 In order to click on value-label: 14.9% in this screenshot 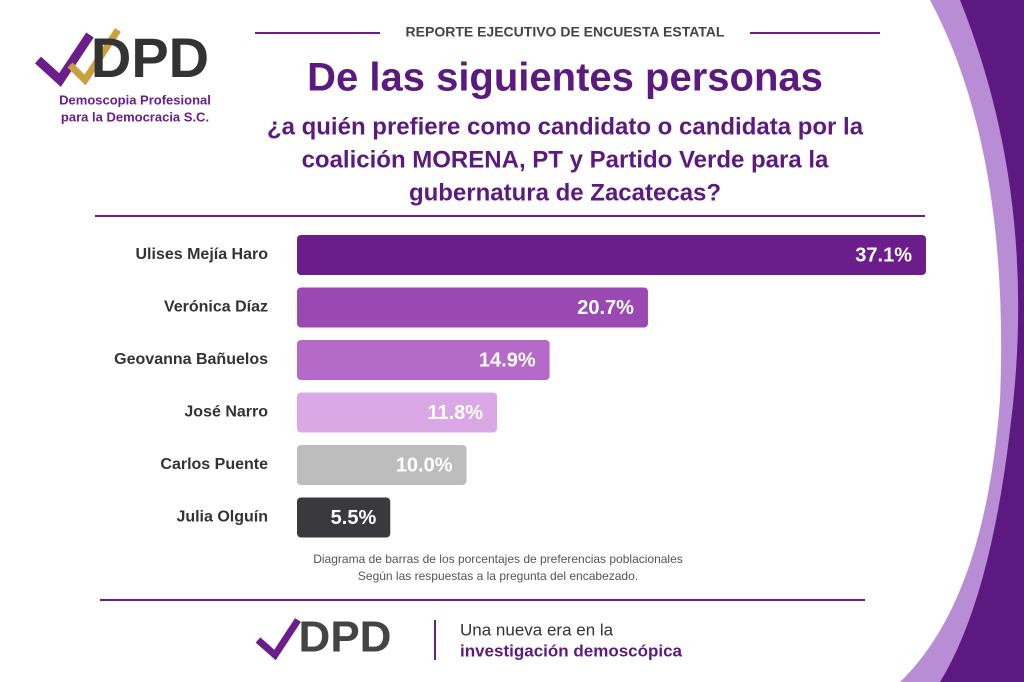, I will do `click(507, 360)`.